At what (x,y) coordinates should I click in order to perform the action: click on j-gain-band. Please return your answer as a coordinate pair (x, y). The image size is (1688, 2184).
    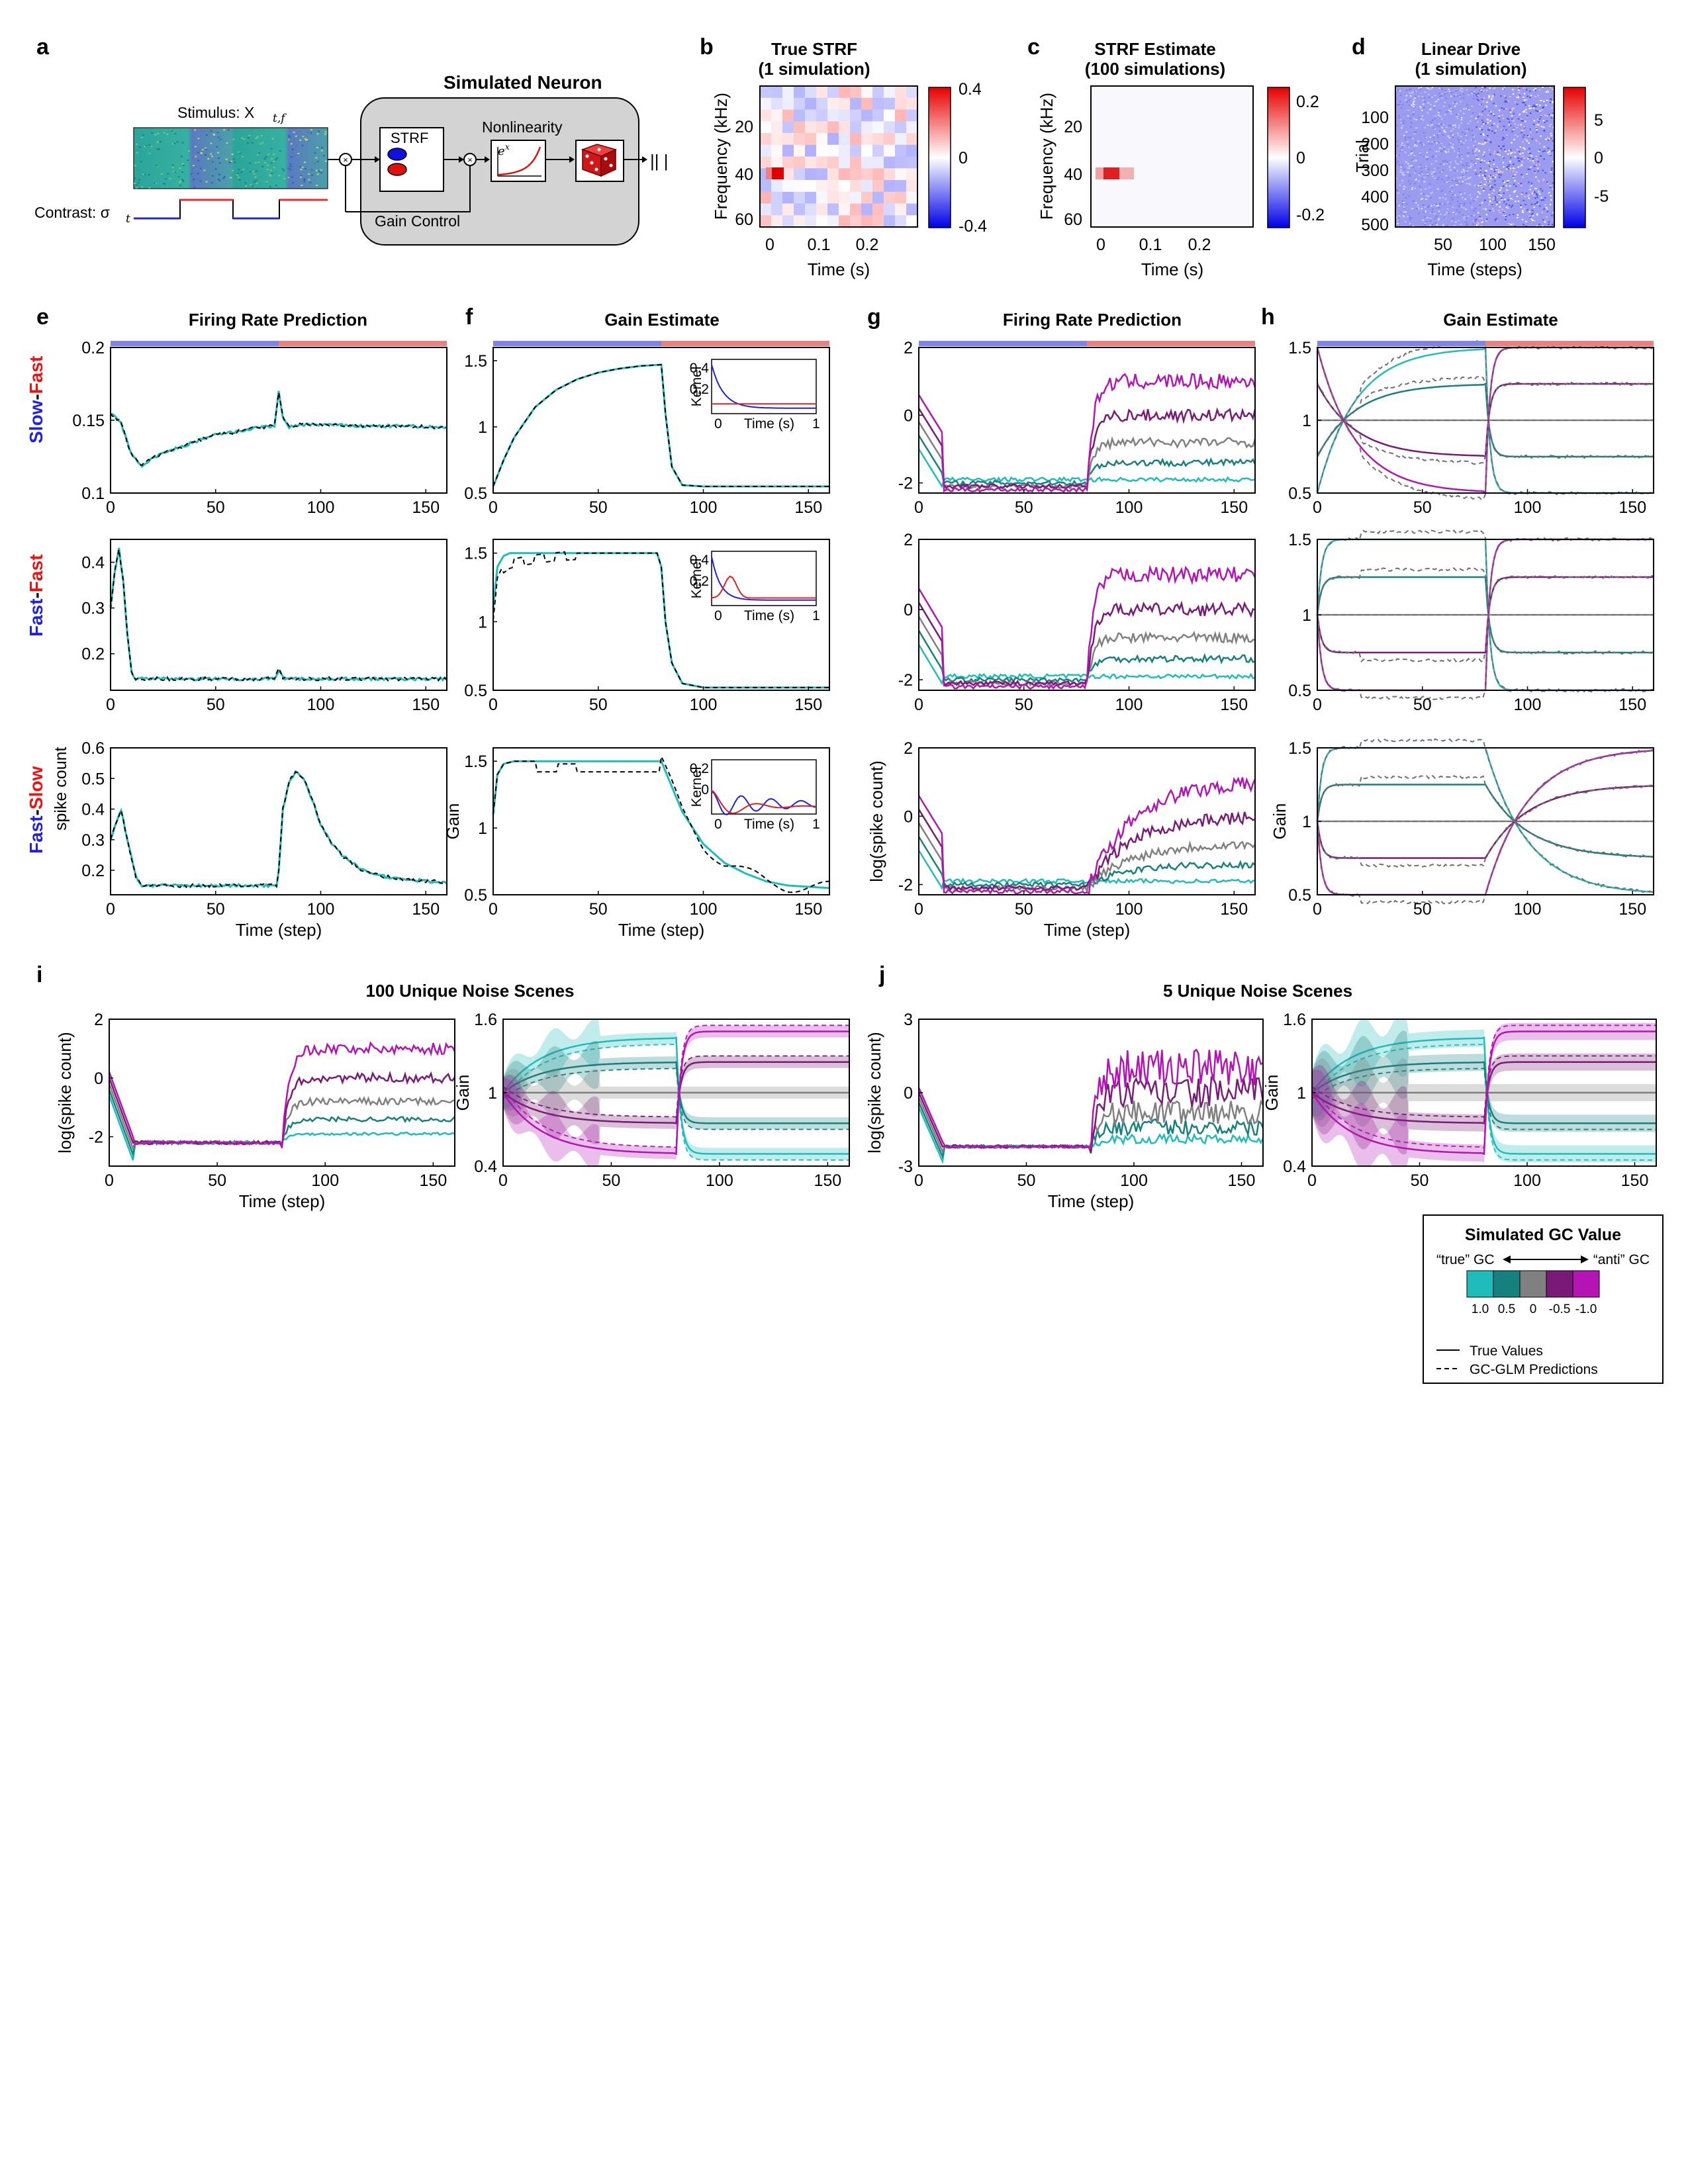
    Looking at the image, I should click on (1484, 1104).